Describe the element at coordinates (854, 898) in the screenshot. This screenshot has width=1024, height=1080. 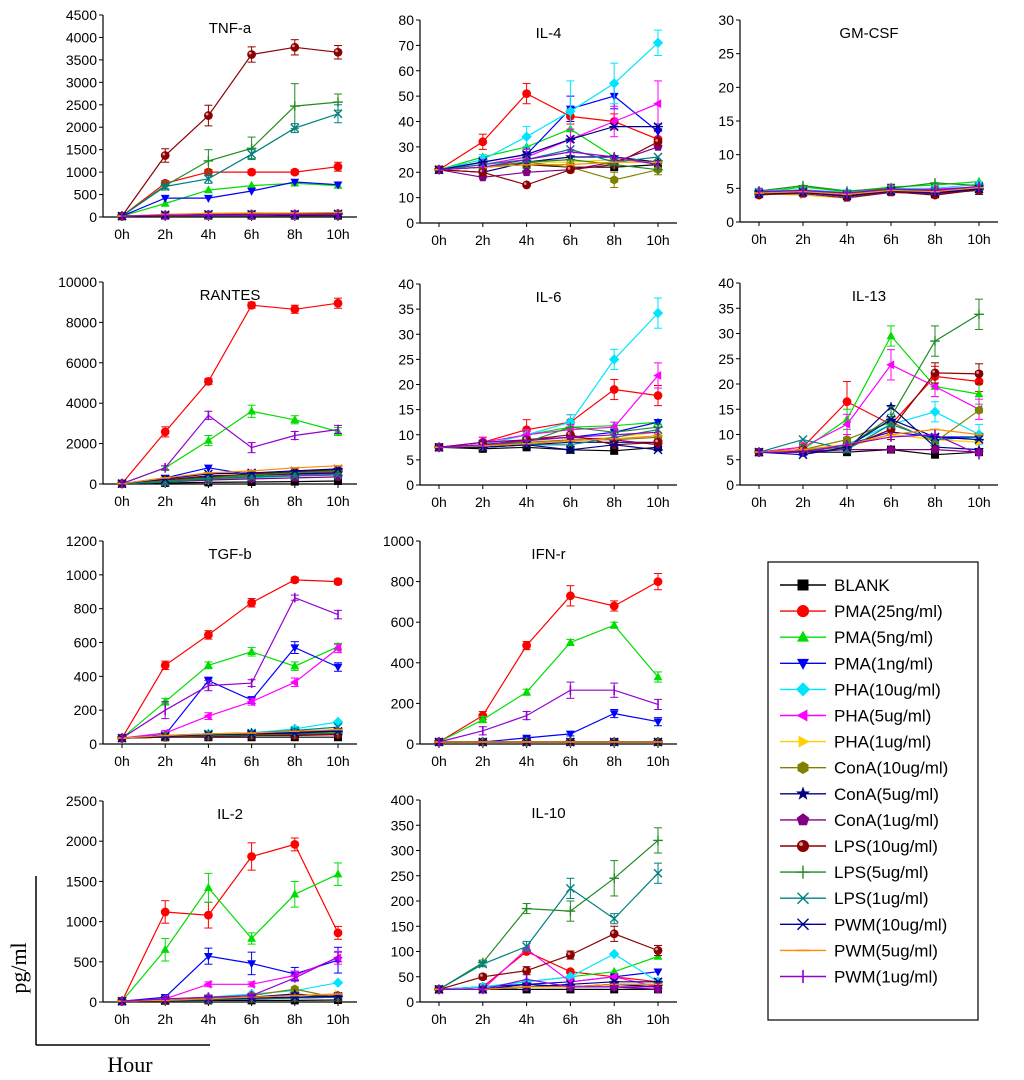
I see `legend-entry-lps-1ug-ml: LPS(1ug/ml)` at that location.